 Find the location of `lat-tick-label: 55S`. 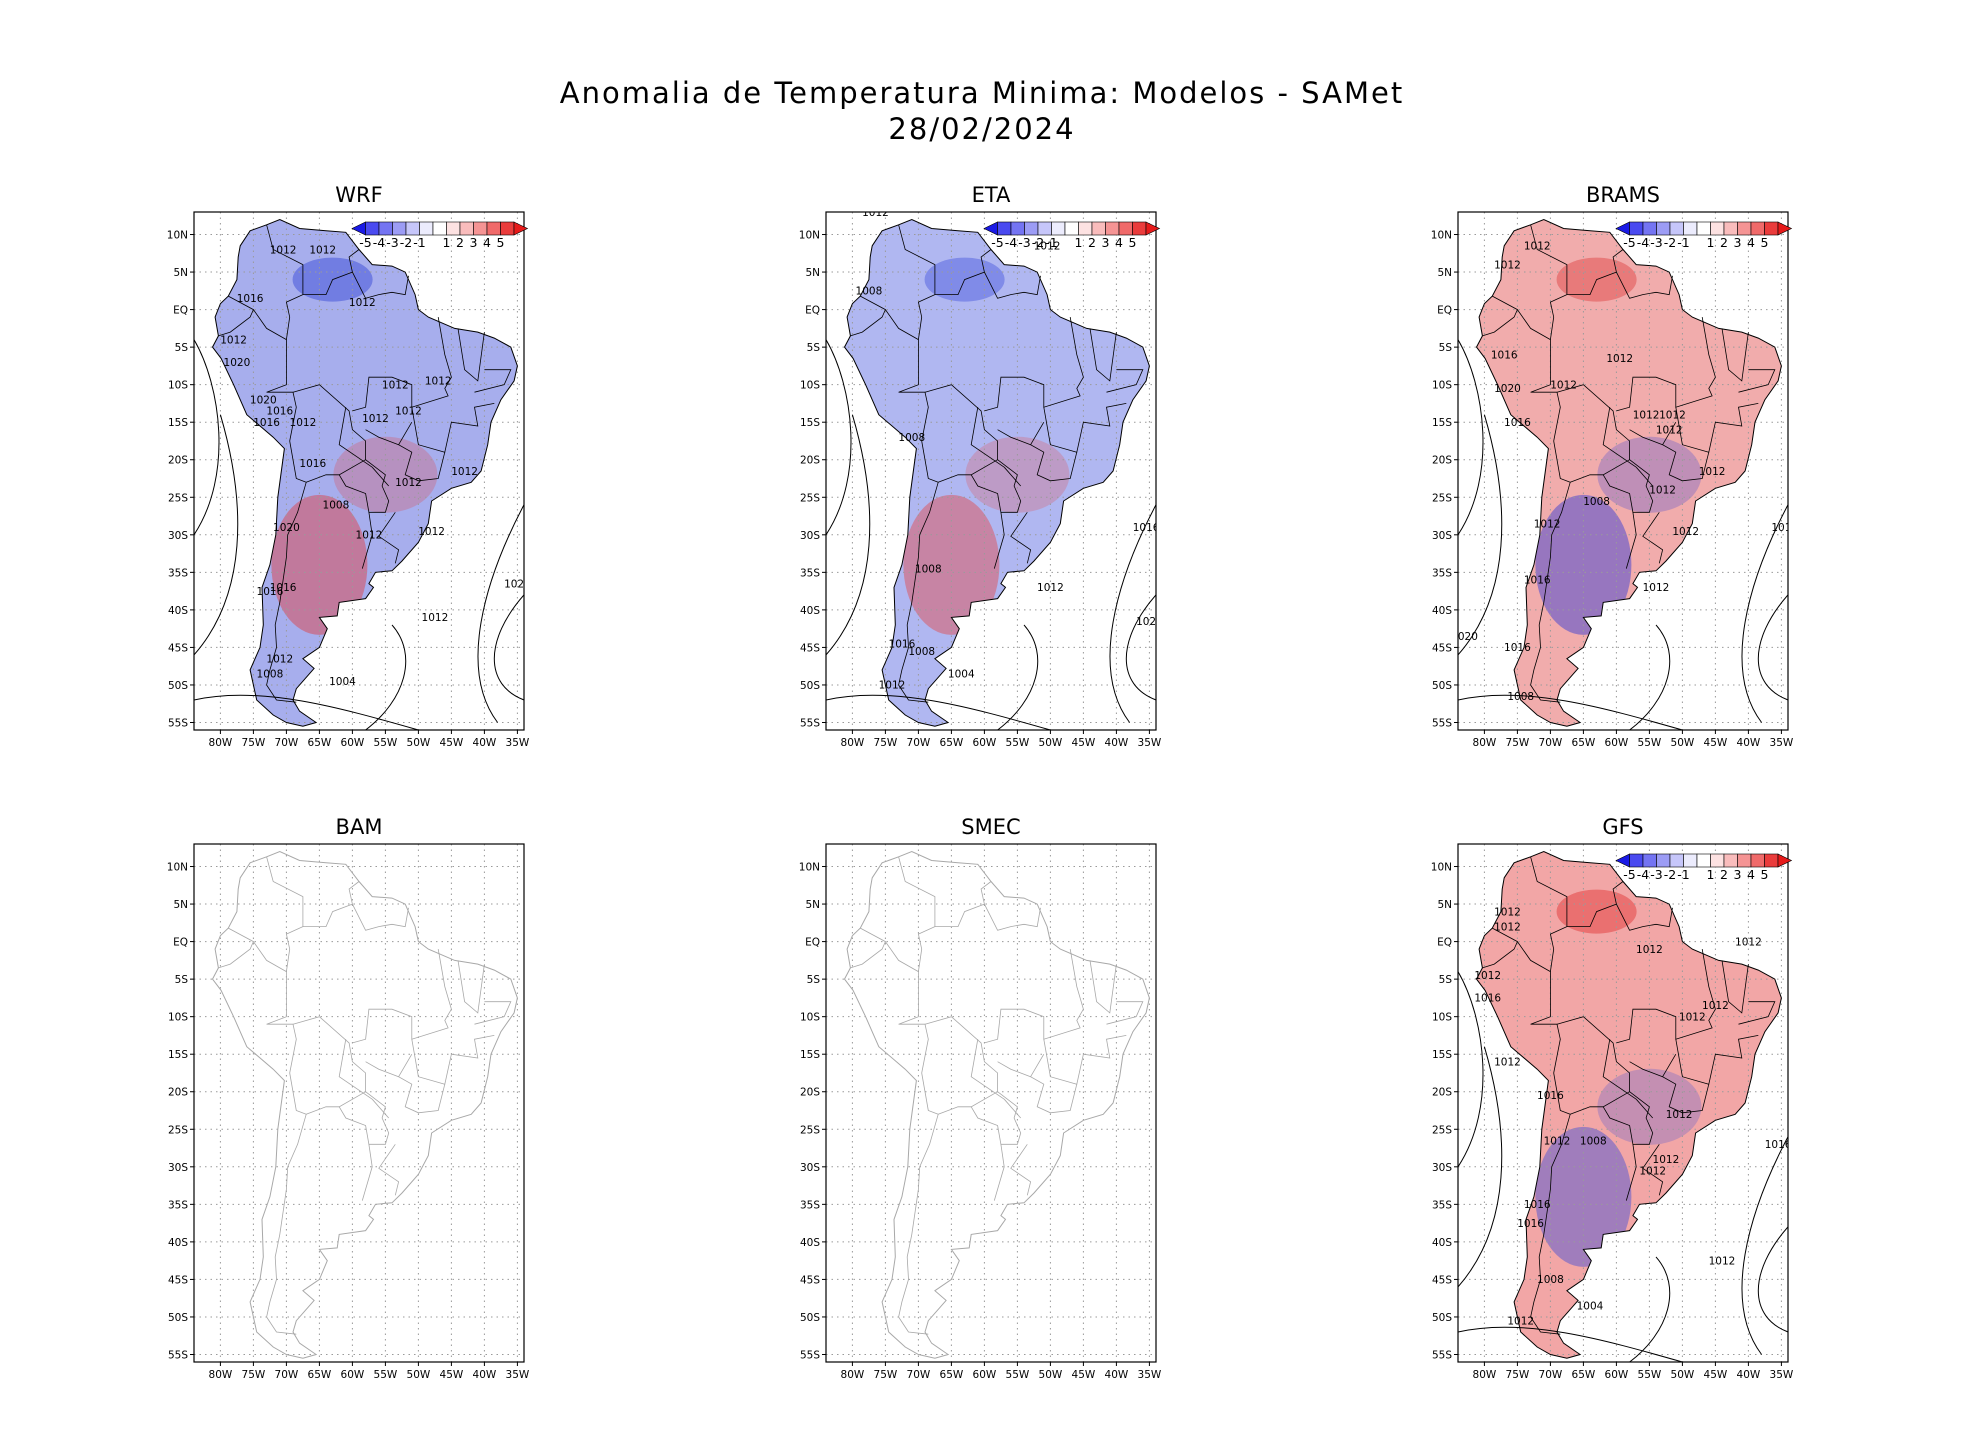

lat-tick-label: 55S is located at coordinates (178, 1355).